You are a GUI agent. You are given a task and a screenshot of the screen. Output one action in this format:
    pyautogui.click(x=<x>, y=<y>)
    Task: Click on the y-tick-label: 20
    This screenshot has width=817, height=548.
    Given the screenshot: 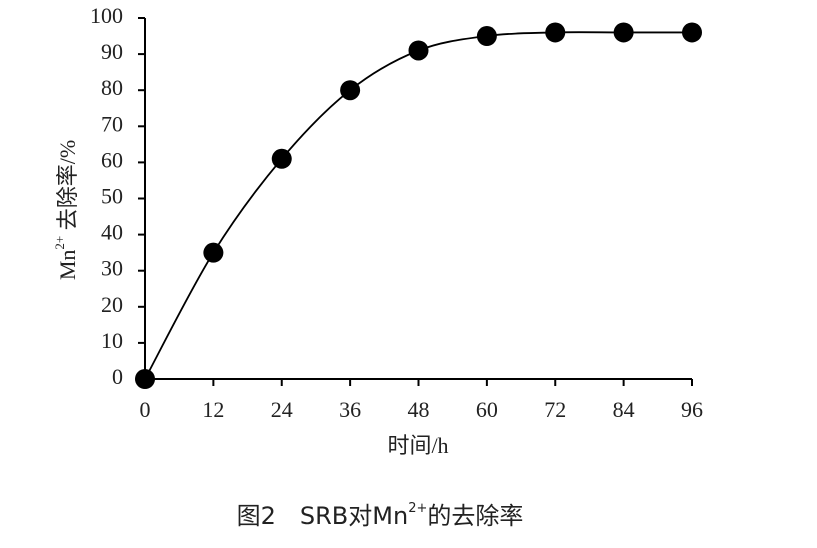 What is the action you would take?
    pyautogui.click(x=112, y=304)
    